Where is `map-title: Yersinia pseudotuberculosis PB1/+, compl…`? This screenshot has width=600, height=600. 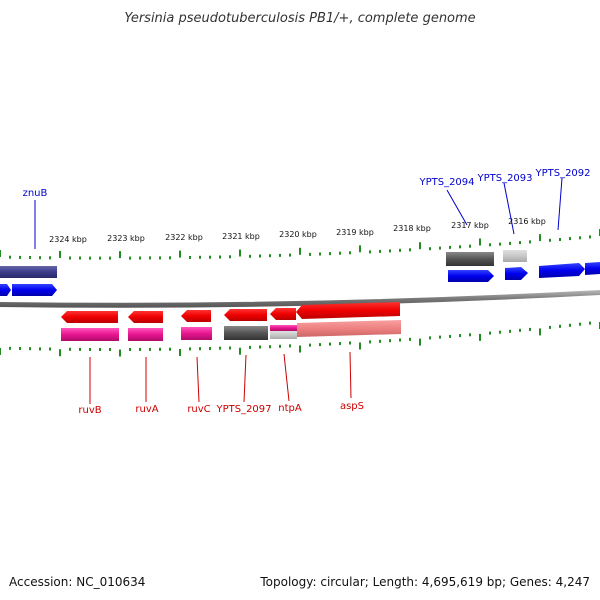 map-title: Yersinia pseudotuberculosis PB1/+, compl… is located at coordinates (299, 18).